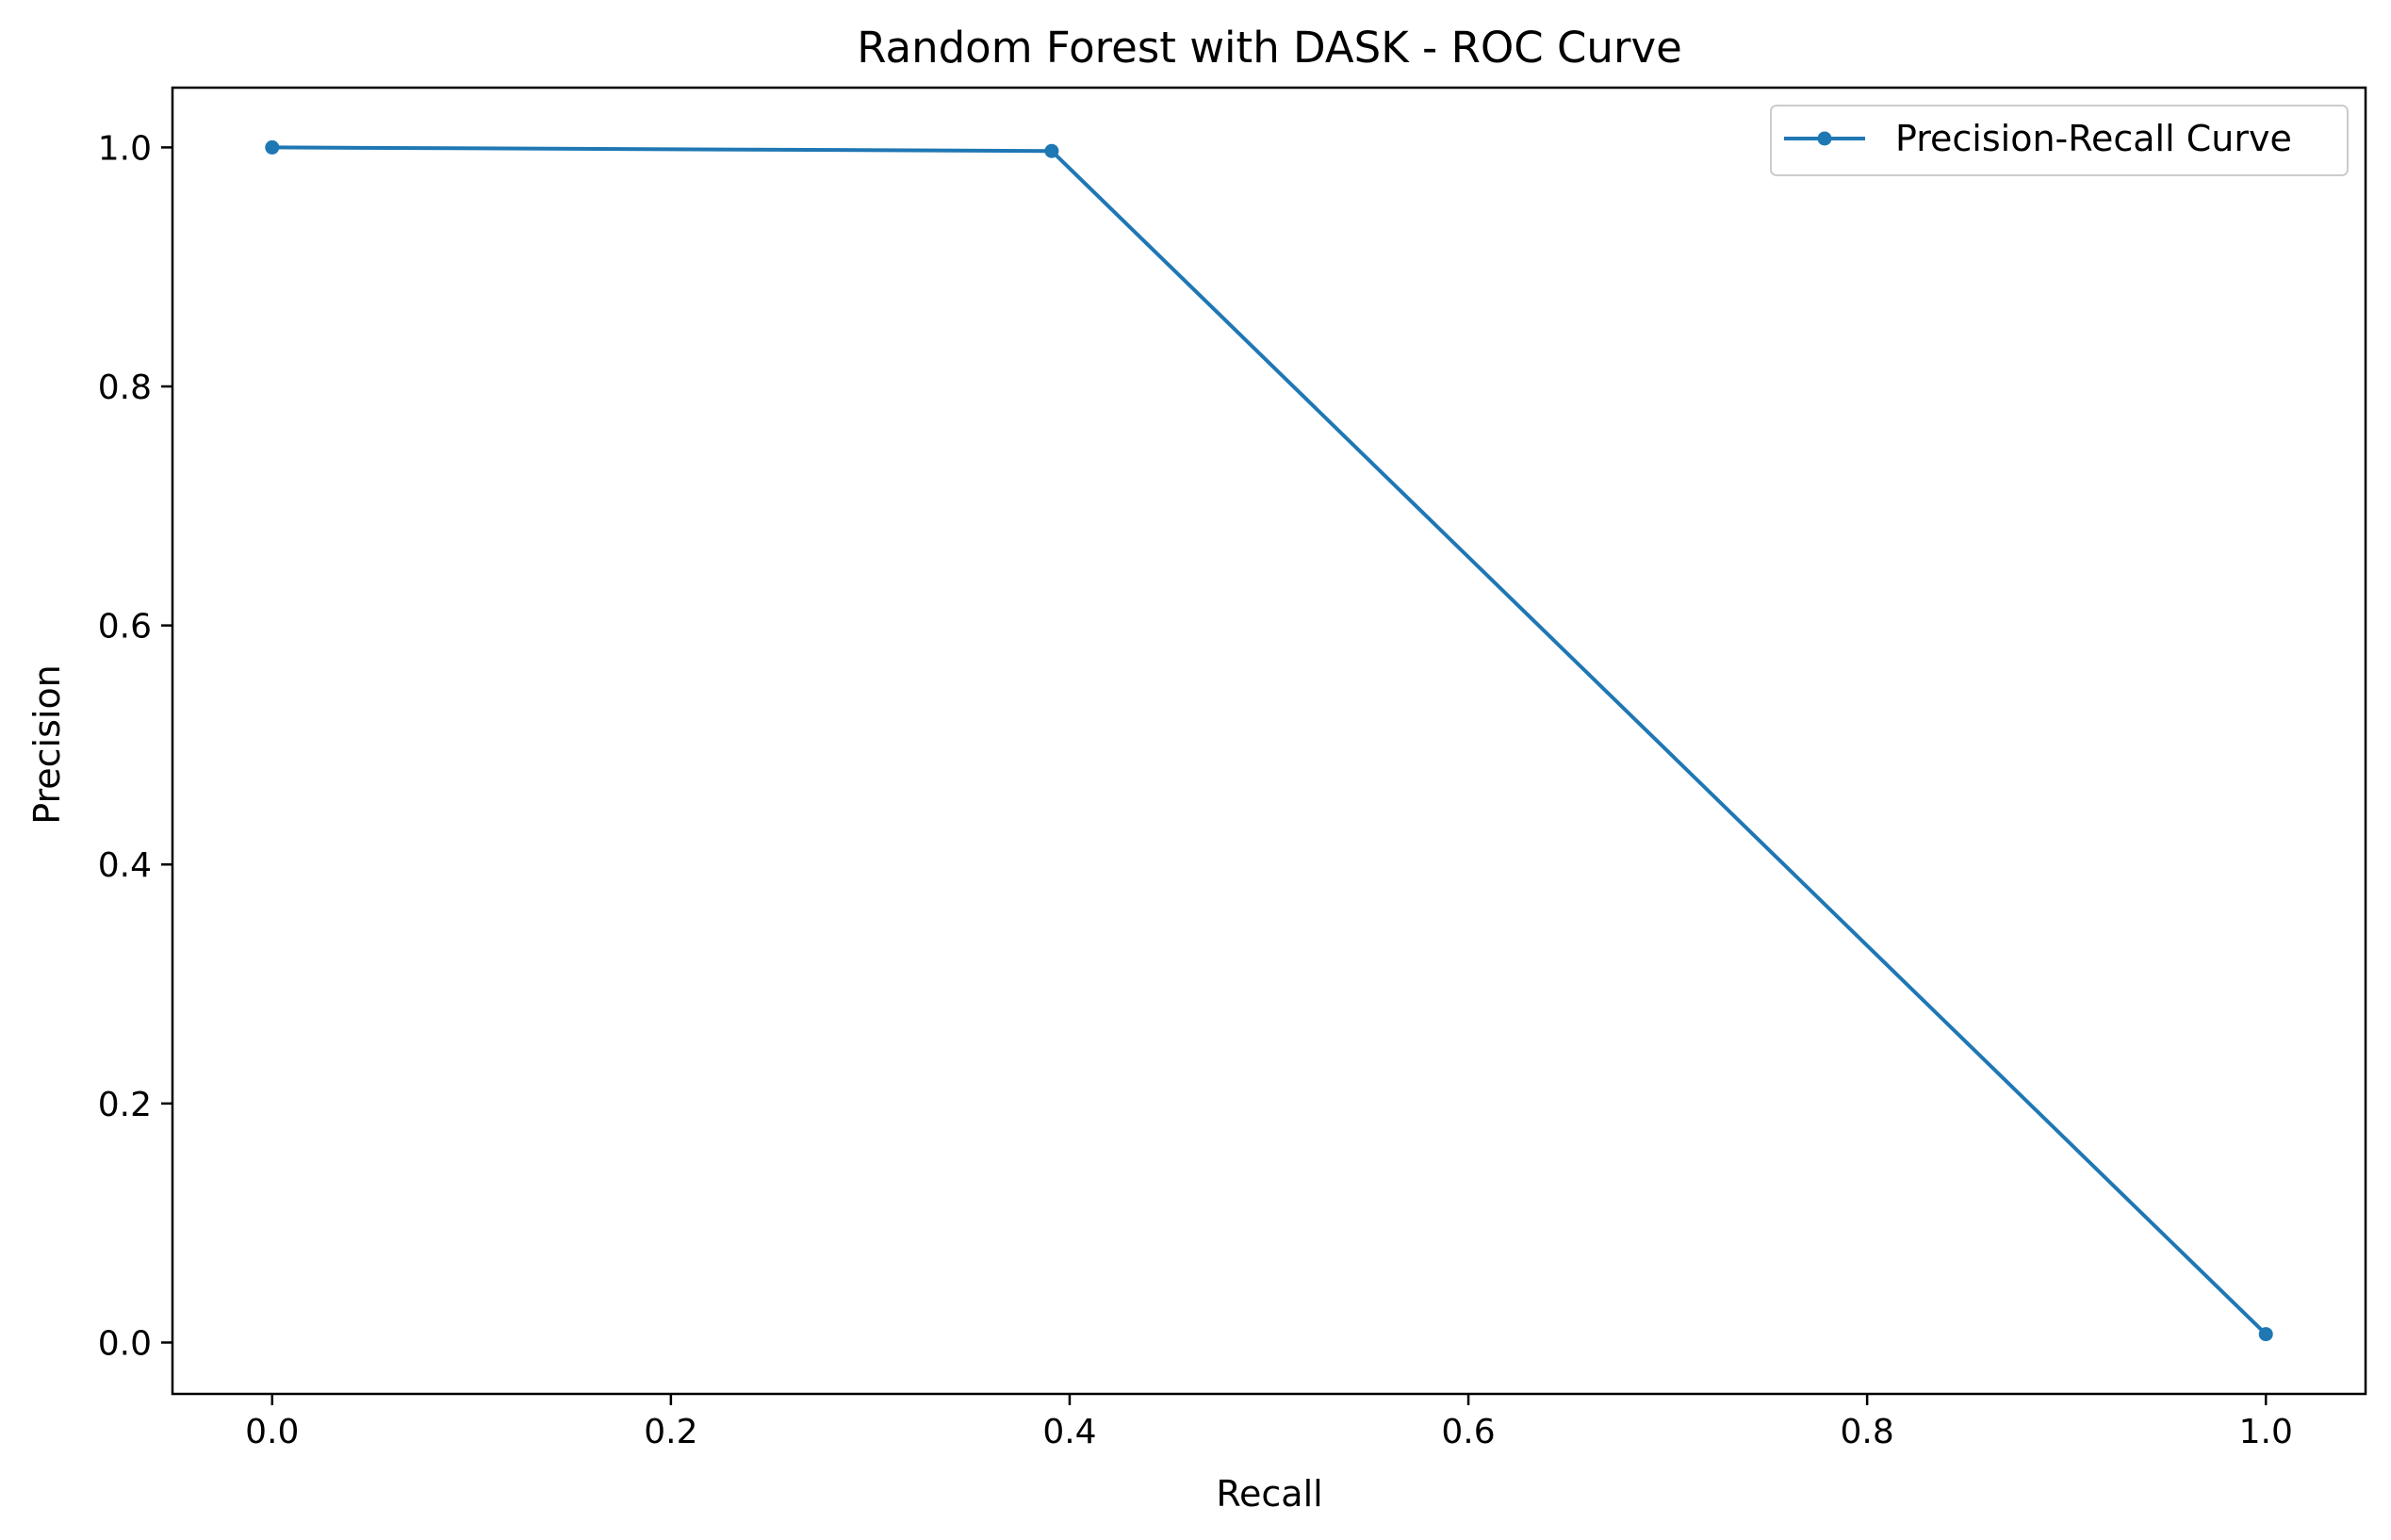  I want to click on x-tick-label: 0.6, so click(1468, 1432).